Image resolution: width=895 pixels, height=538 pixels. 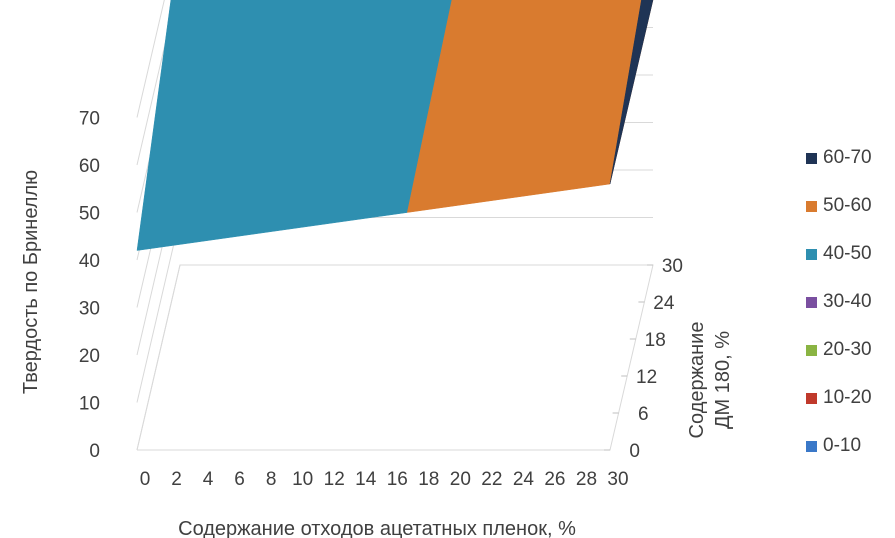 What do you see at coordinates (723, 380) in the screenshot?
I see `y-axis-title-line-2: ДМ 180, %` at bounding box center [723, 380].